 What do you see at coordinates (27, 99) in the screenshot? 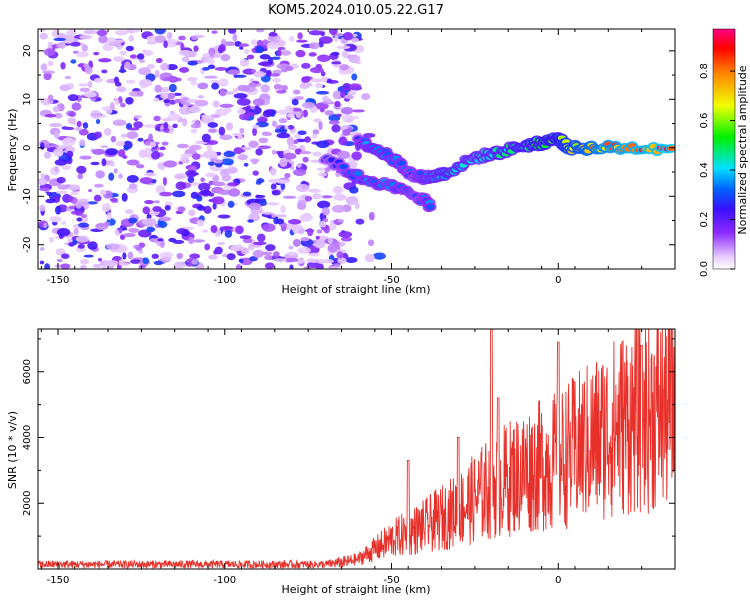
I see `y-tick-label: 10` at bounding box center [27, 99].